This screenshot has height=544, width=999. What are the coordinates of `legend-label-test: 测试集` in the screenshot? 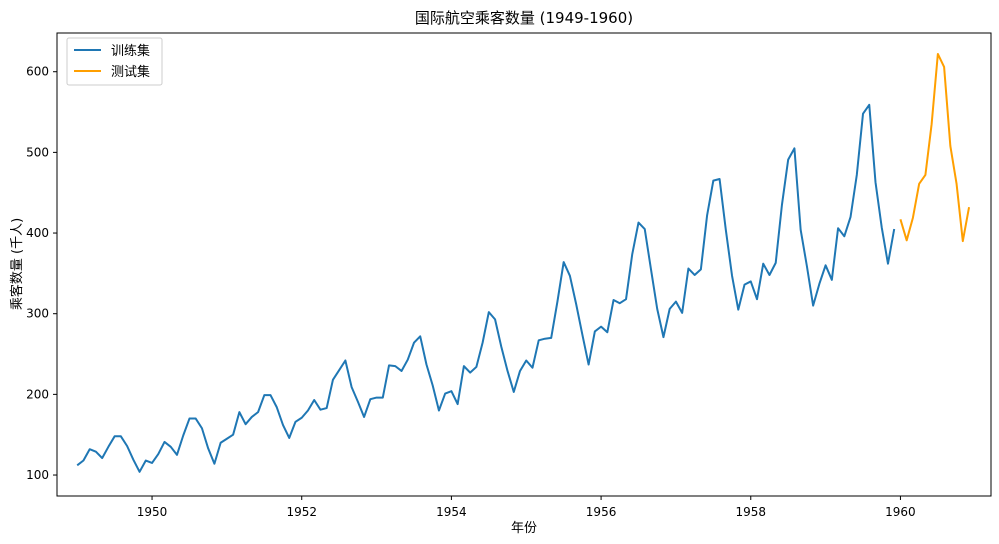 It's located at (130, 72).